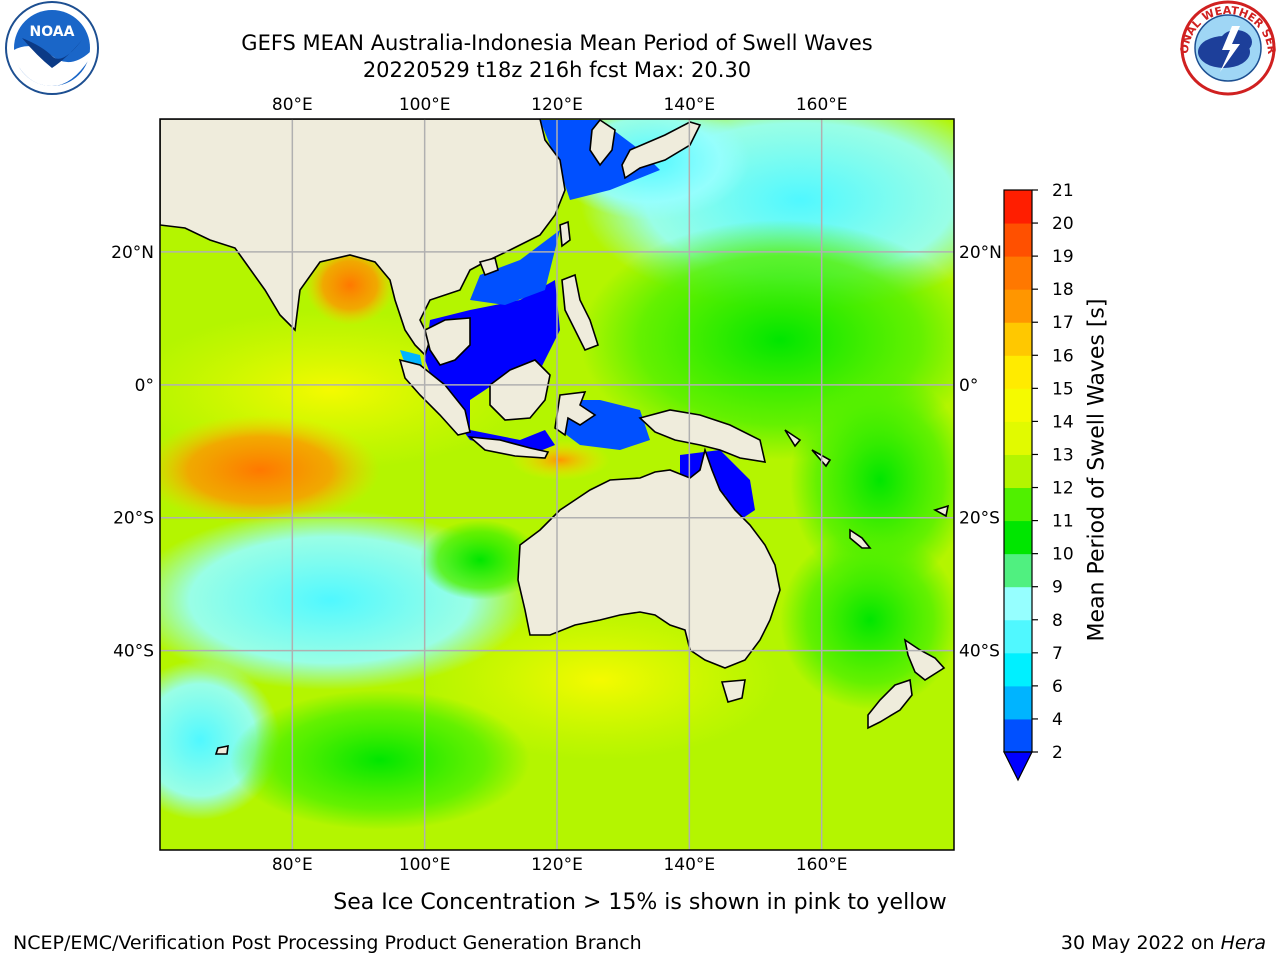 Image resolution: width=1280 pixels, height=960 pixels. What do you see at coordinates (292, 865) in the screenshot?
I see `lon-tick-label-bottom: 80°E` at bounding box center [292, 865].